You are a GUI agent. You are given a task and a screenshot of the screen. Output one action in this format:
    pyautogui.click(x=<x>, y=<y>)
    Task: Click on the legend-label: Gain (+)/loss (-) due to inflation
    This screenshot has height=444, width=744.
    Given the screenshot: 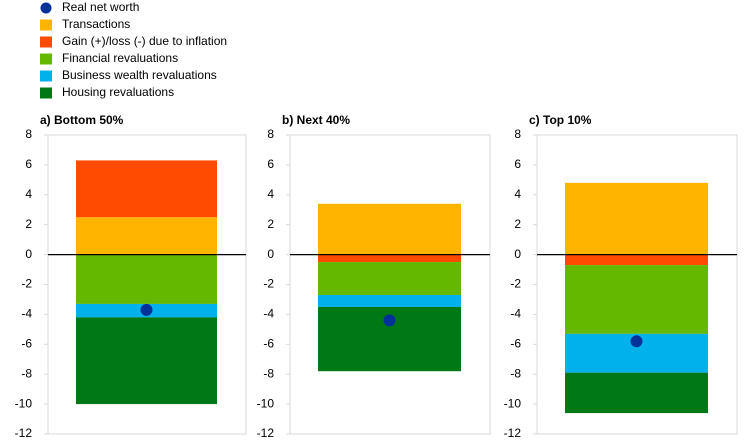 What is the action you would take?
    pyautogui.click(x=144, y=41)
    